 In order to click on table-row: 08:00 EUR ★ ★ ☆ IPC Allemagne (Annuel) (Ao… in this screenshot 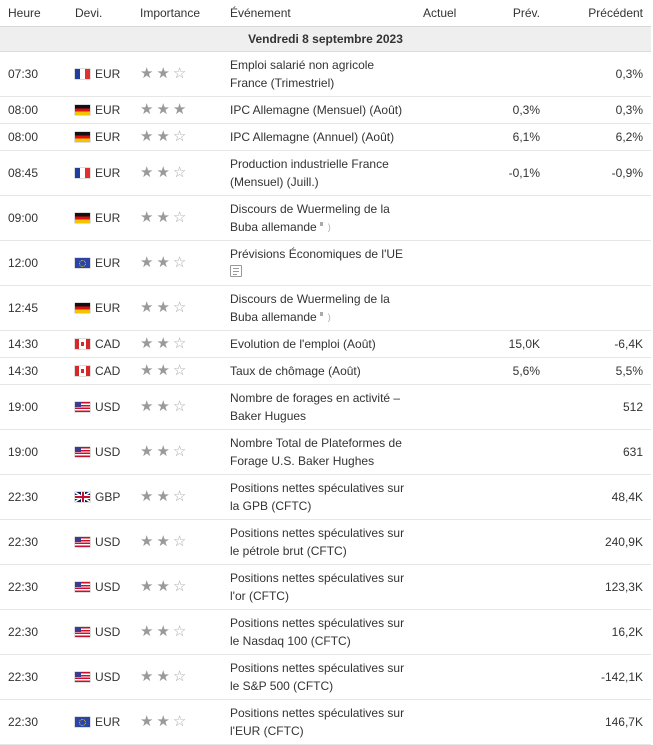, I will do `click(325, 137)`.